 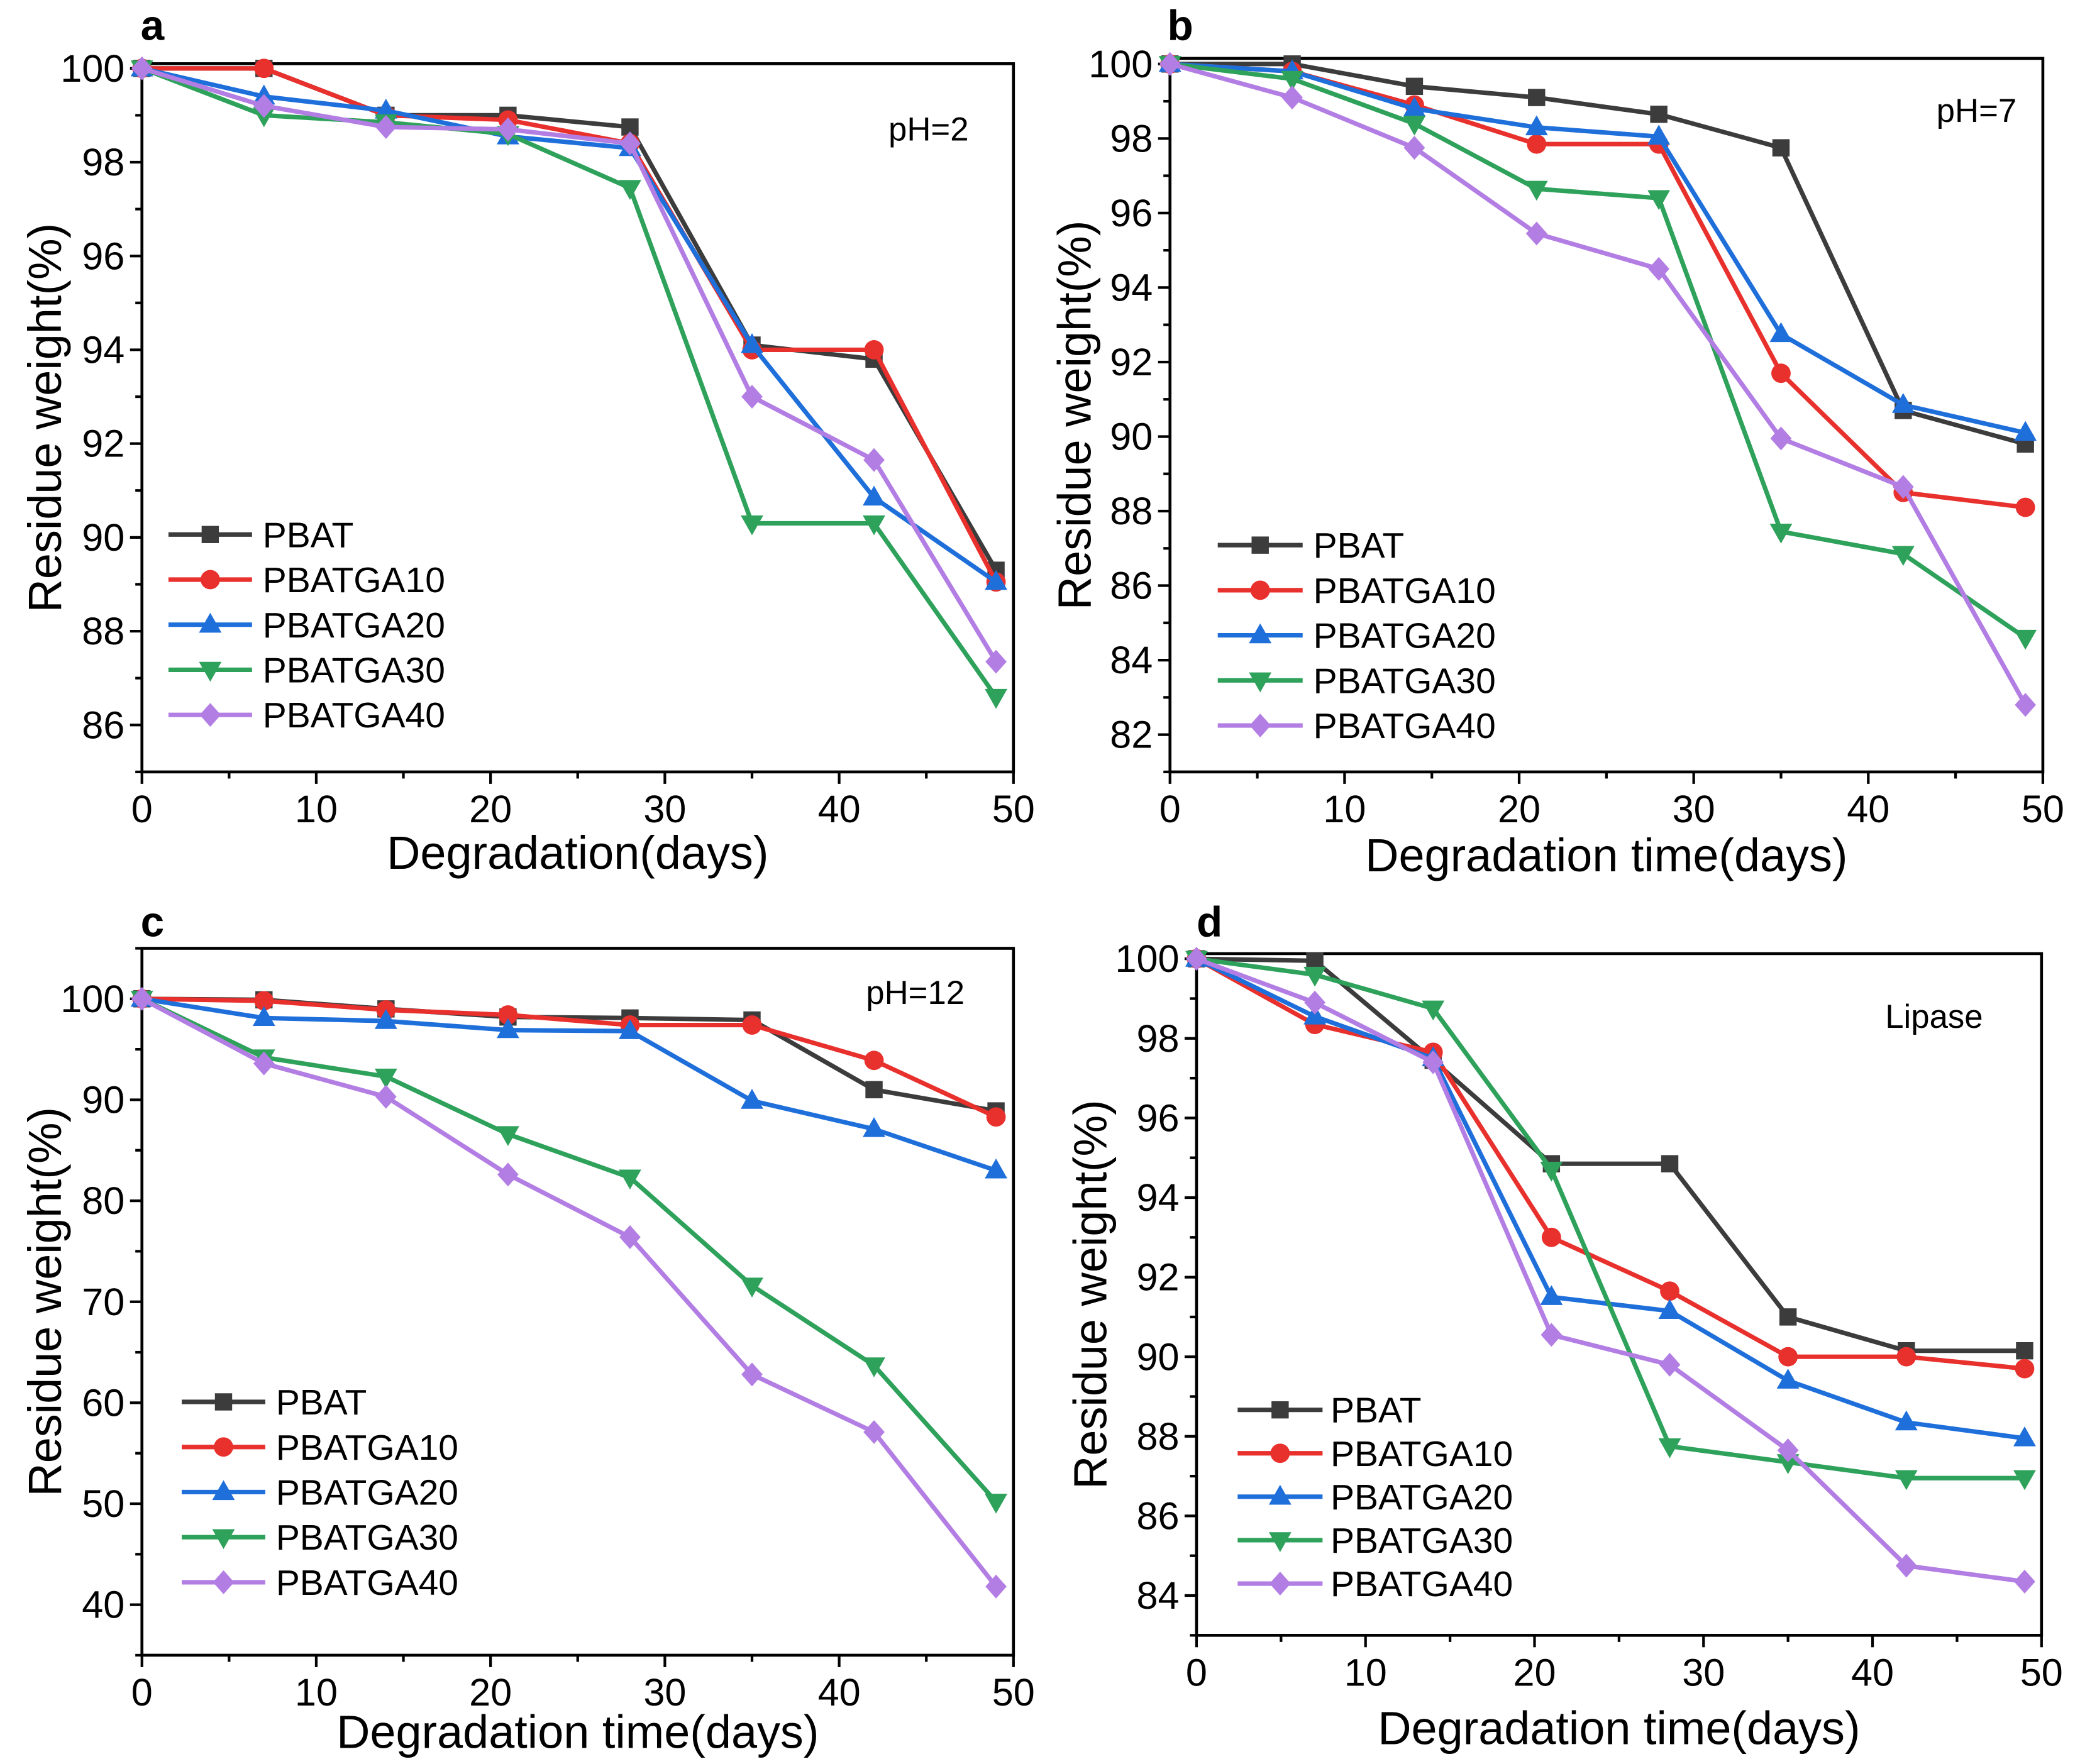 I want to click on legend: PBAT PBATGA10 PBATGA20 PBATGA30 PBATGA40, so click(x=320, y=1492).